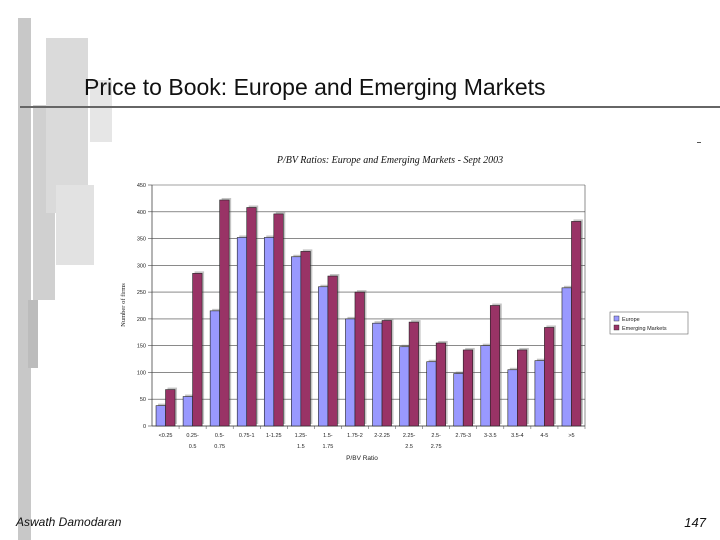 The height and width of the screenshot is (540, 720). What do you see at coordinates (141, 347) in the screenshot?
I see `y-tick-label: 150` at bounding box center [141, 347].